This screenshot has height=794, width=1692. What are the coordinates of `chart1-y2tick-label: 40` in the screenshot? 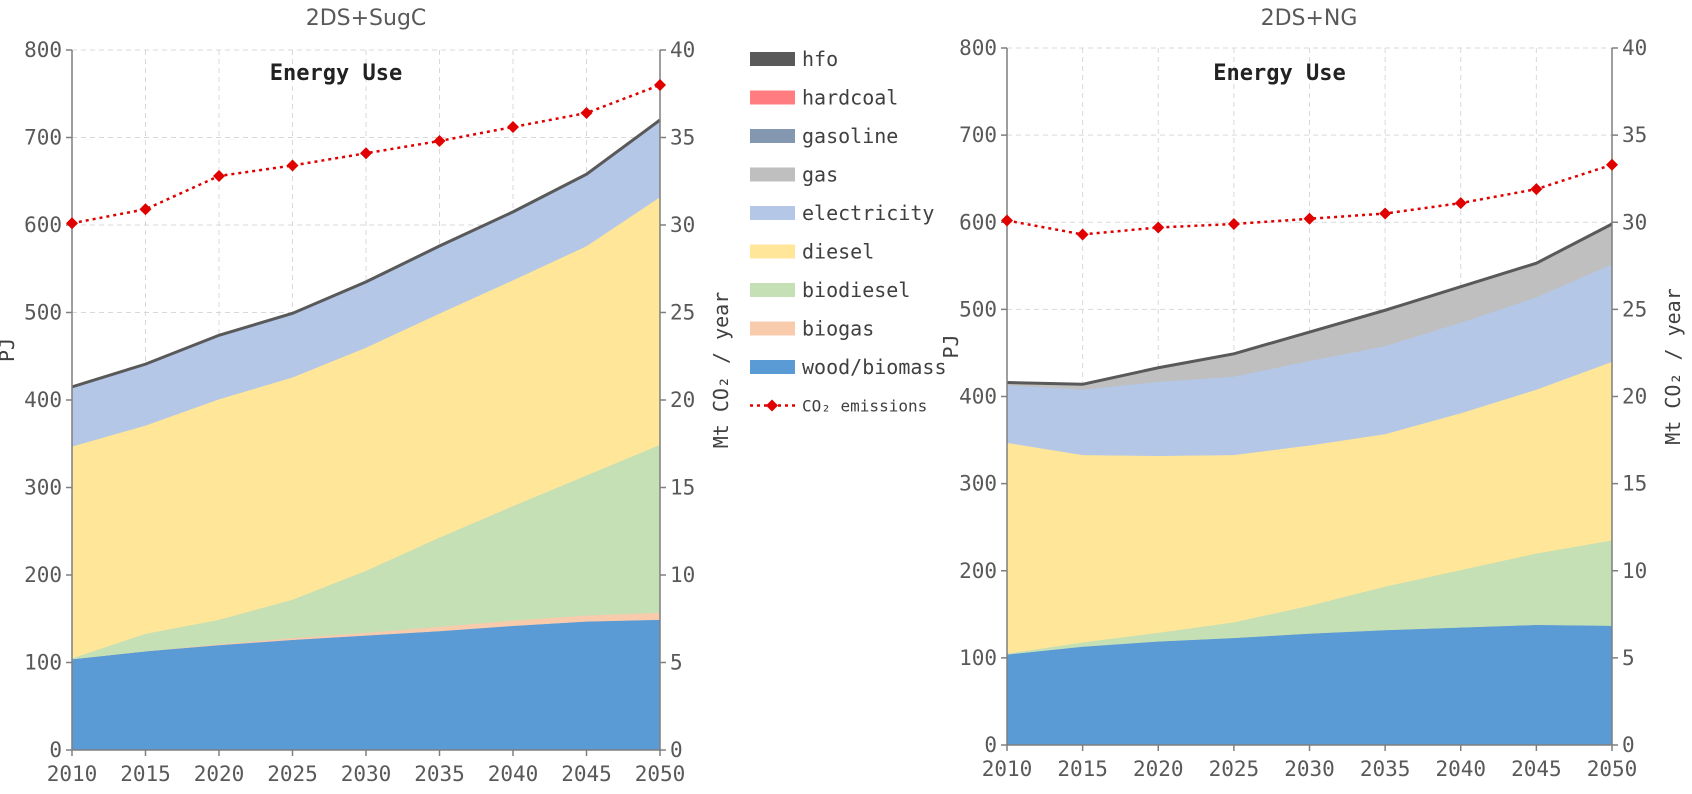 It's located at (682, 50).